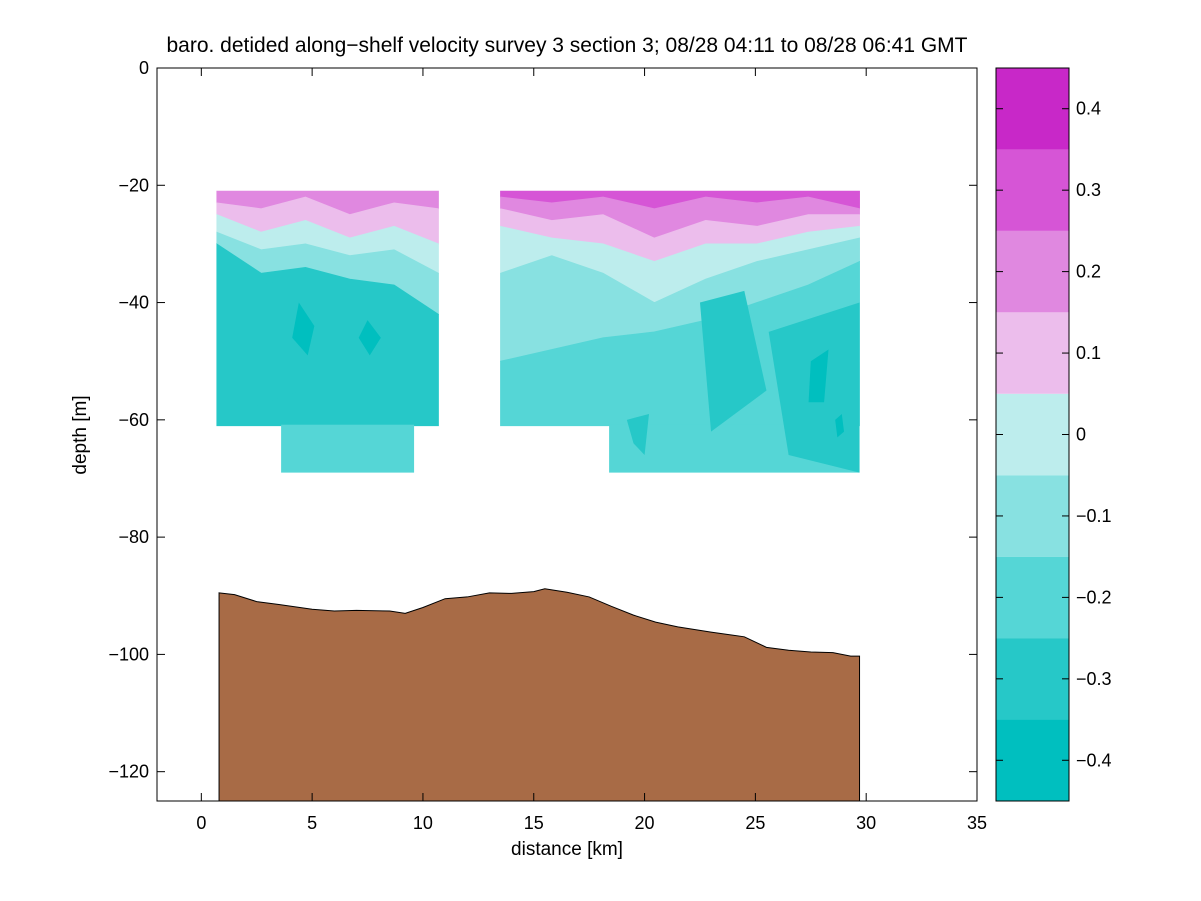 The image size is (1201, 901). What do you see at coordinates (80, 434) in the screenshot?
I see `y-axis-label: depth [m]` at bounding box center [80, 434].